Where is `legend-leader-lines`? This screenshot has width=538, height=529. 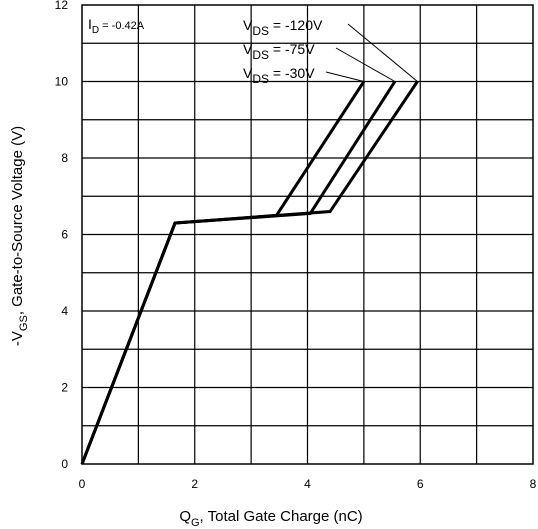 legend-leader-lines is located at coordinates (371, 52).